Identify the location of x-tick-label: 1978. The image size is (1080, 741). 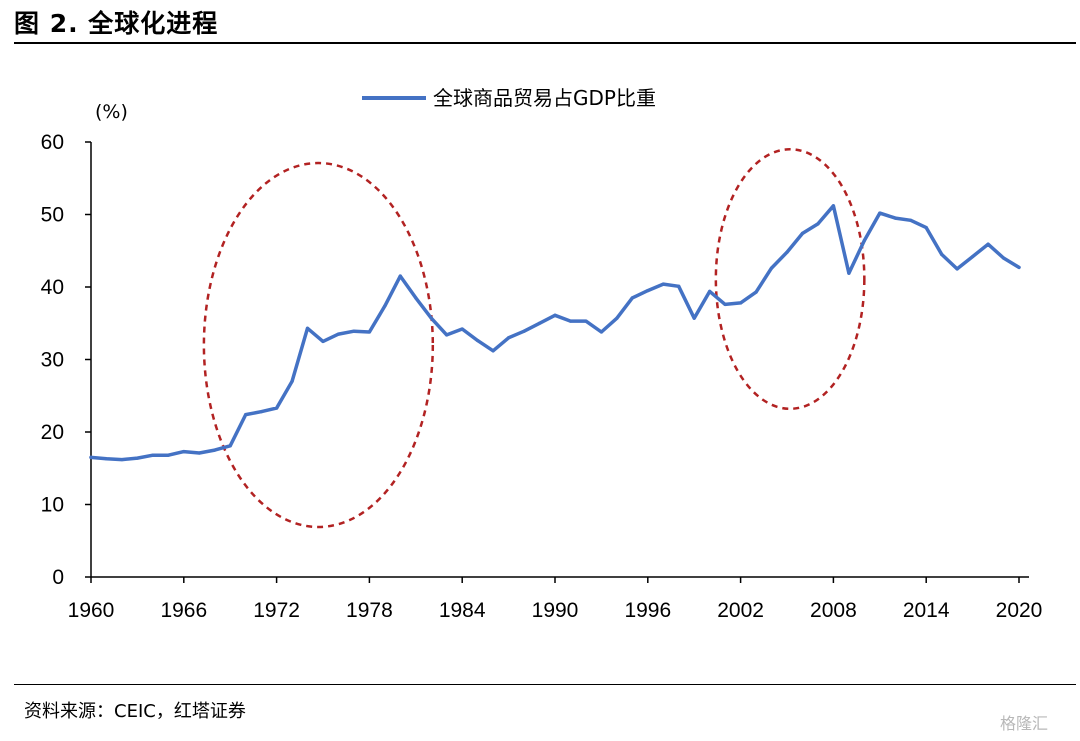
(369, 610).